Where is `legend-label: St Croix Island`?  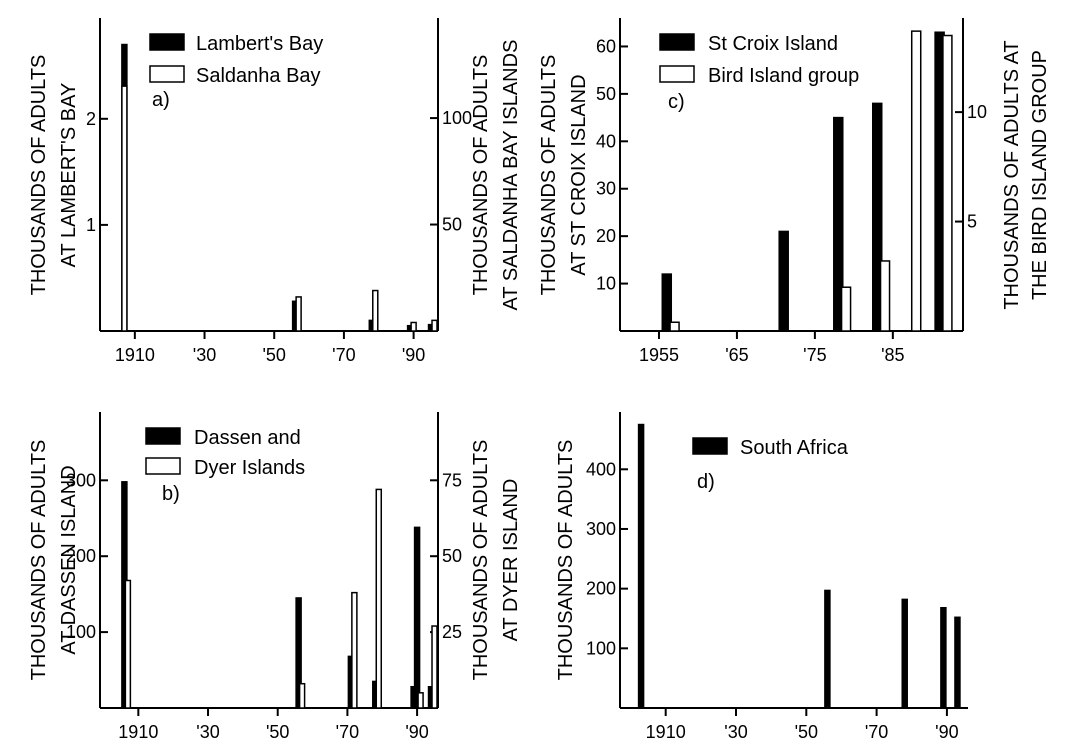 legend-label: St Croix Island is located at coordinates (773, 44).